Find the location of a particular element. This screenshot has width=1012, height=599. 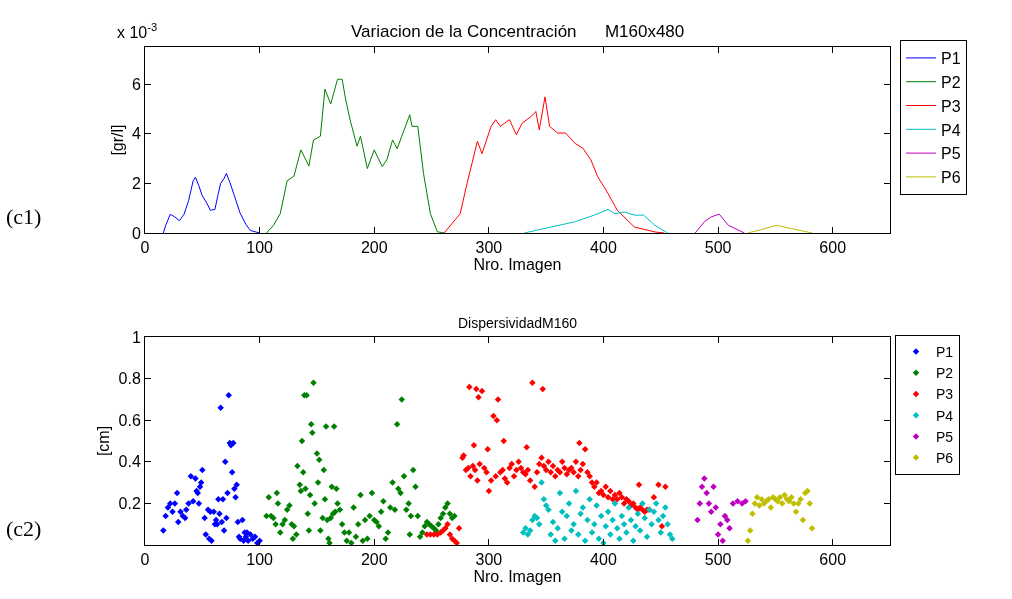

text: (c1) is located at coordinates (24, 216).